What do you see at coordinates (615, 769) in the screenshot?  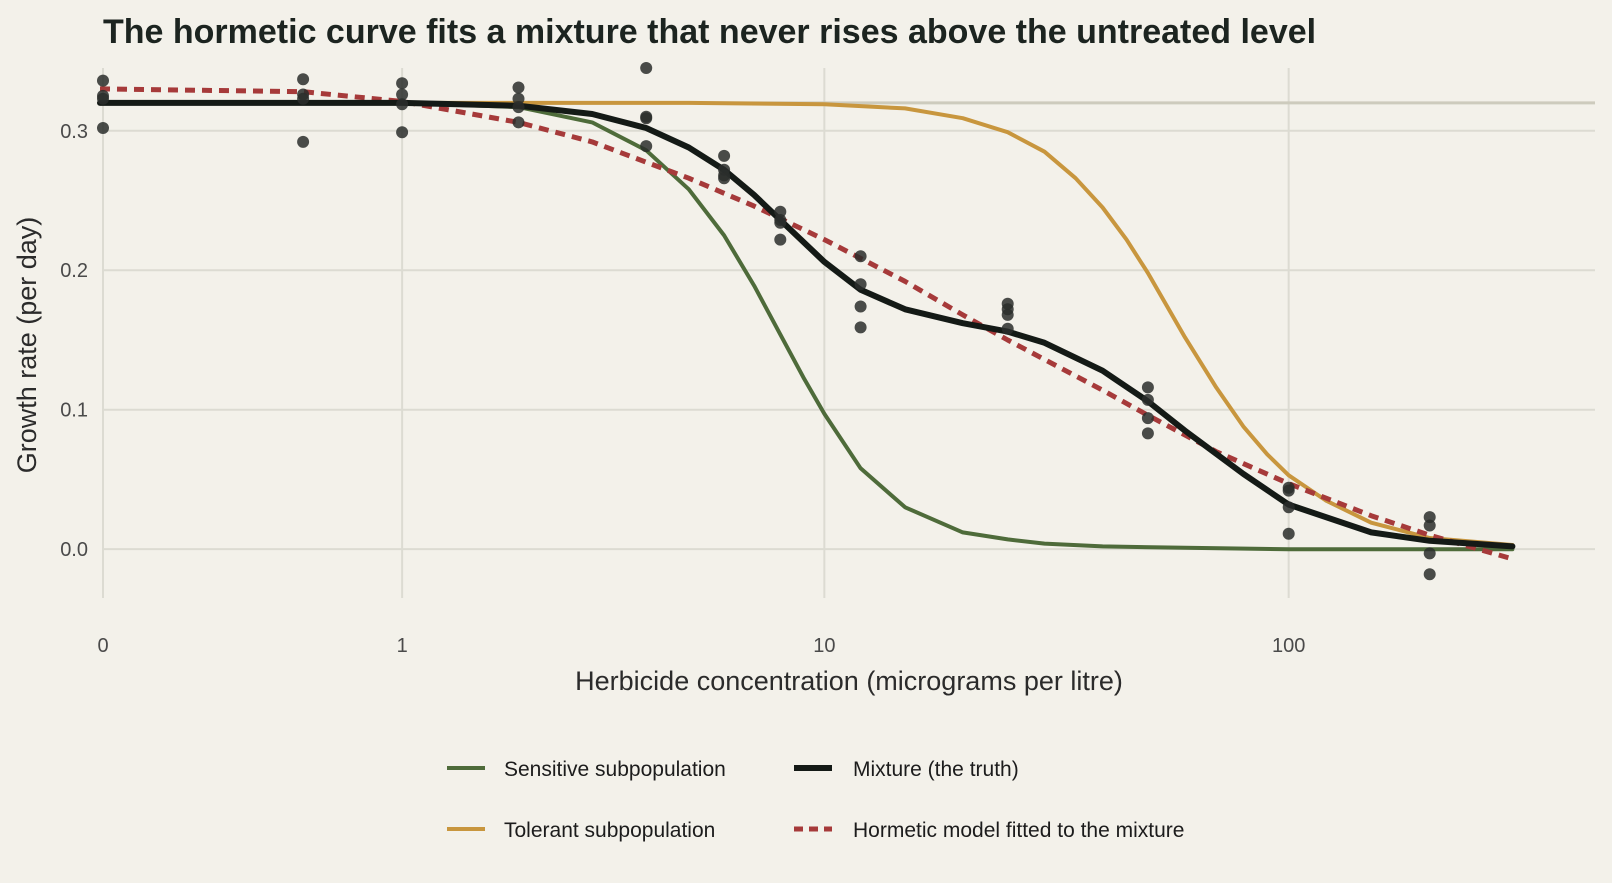 I see `legend-label-sensitive: Sensitive subpopulation` at bounding box center [615, 769].